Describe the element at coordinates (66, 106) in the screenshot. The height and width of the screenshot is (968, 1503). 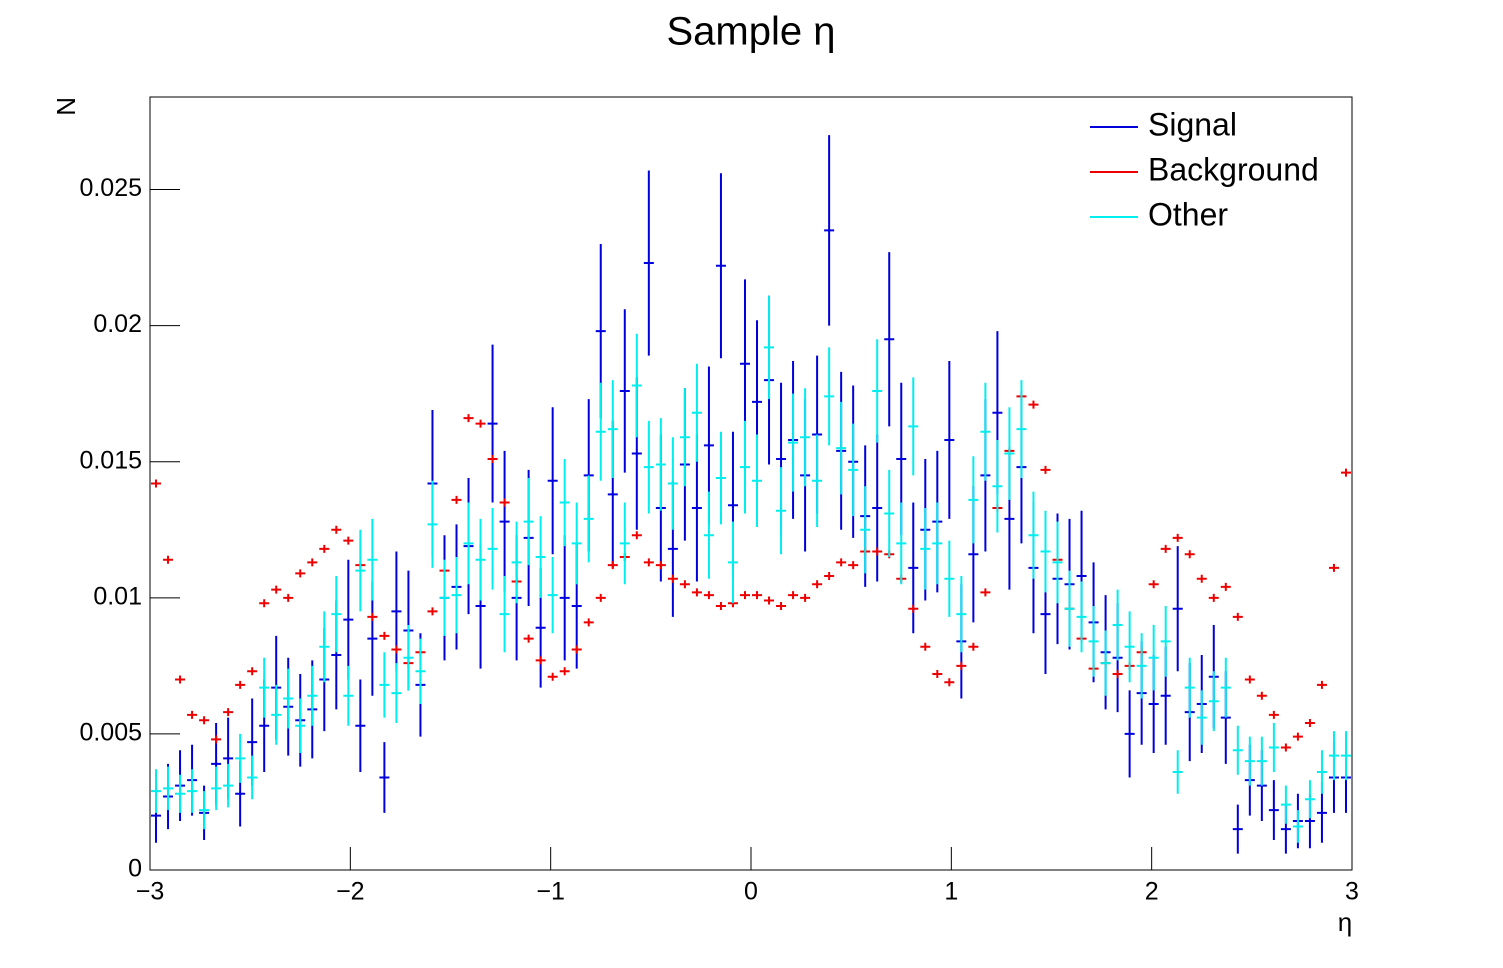
I see `y-axis-title: N` at that location.